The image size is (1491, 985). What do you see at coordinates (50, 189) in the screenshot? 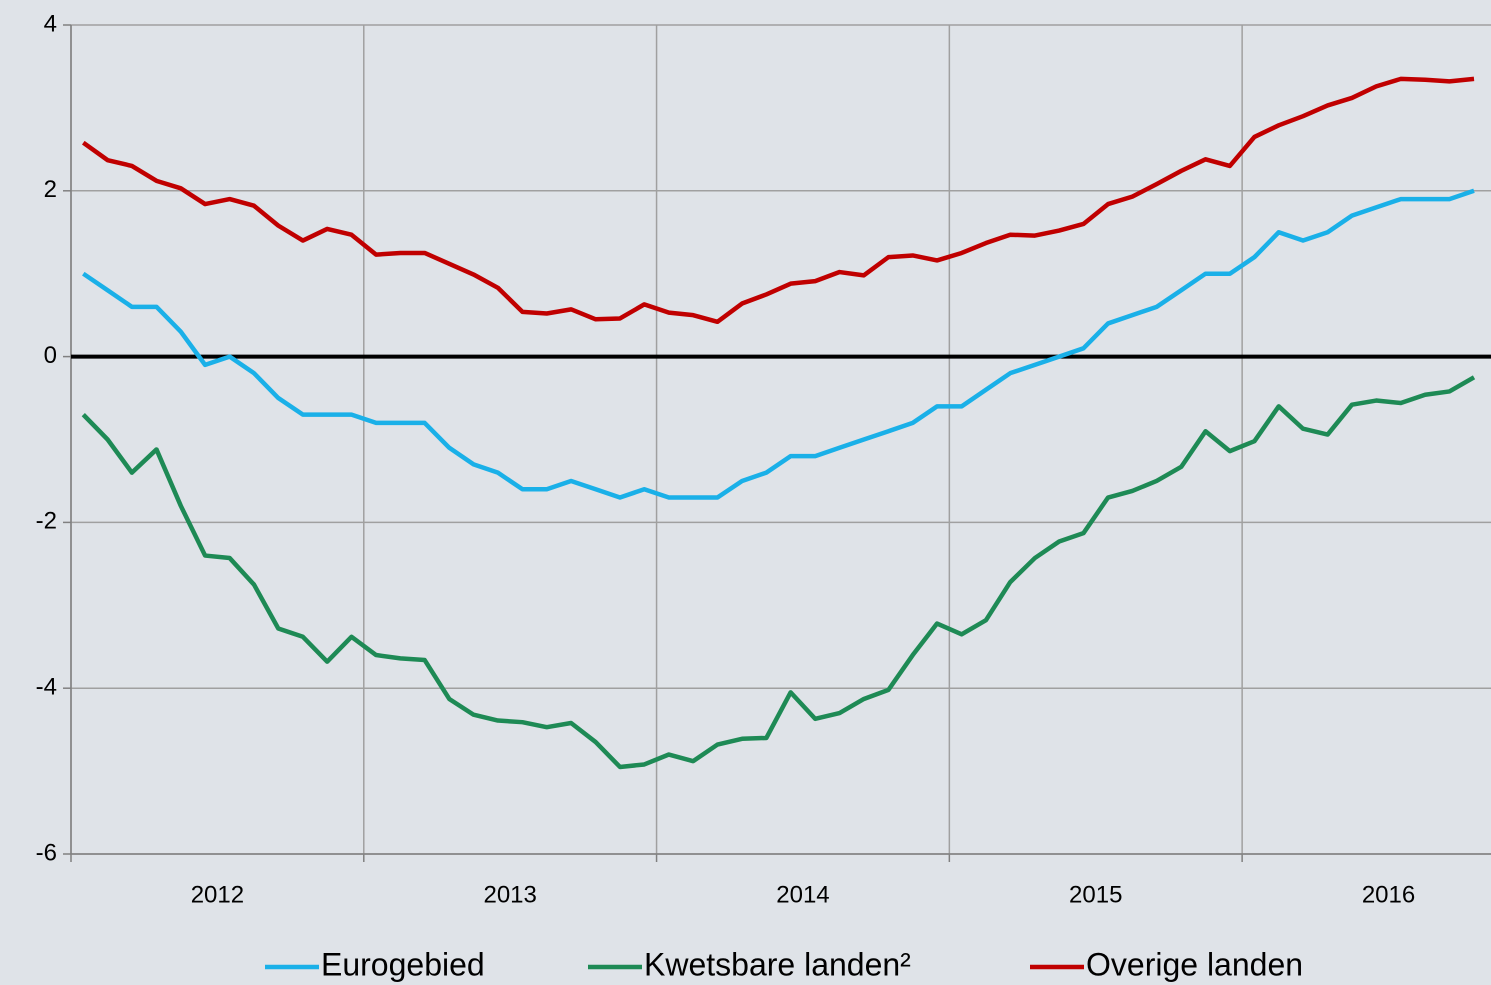
I see `y-tick-label: 2` at bounding box center [50, 189].